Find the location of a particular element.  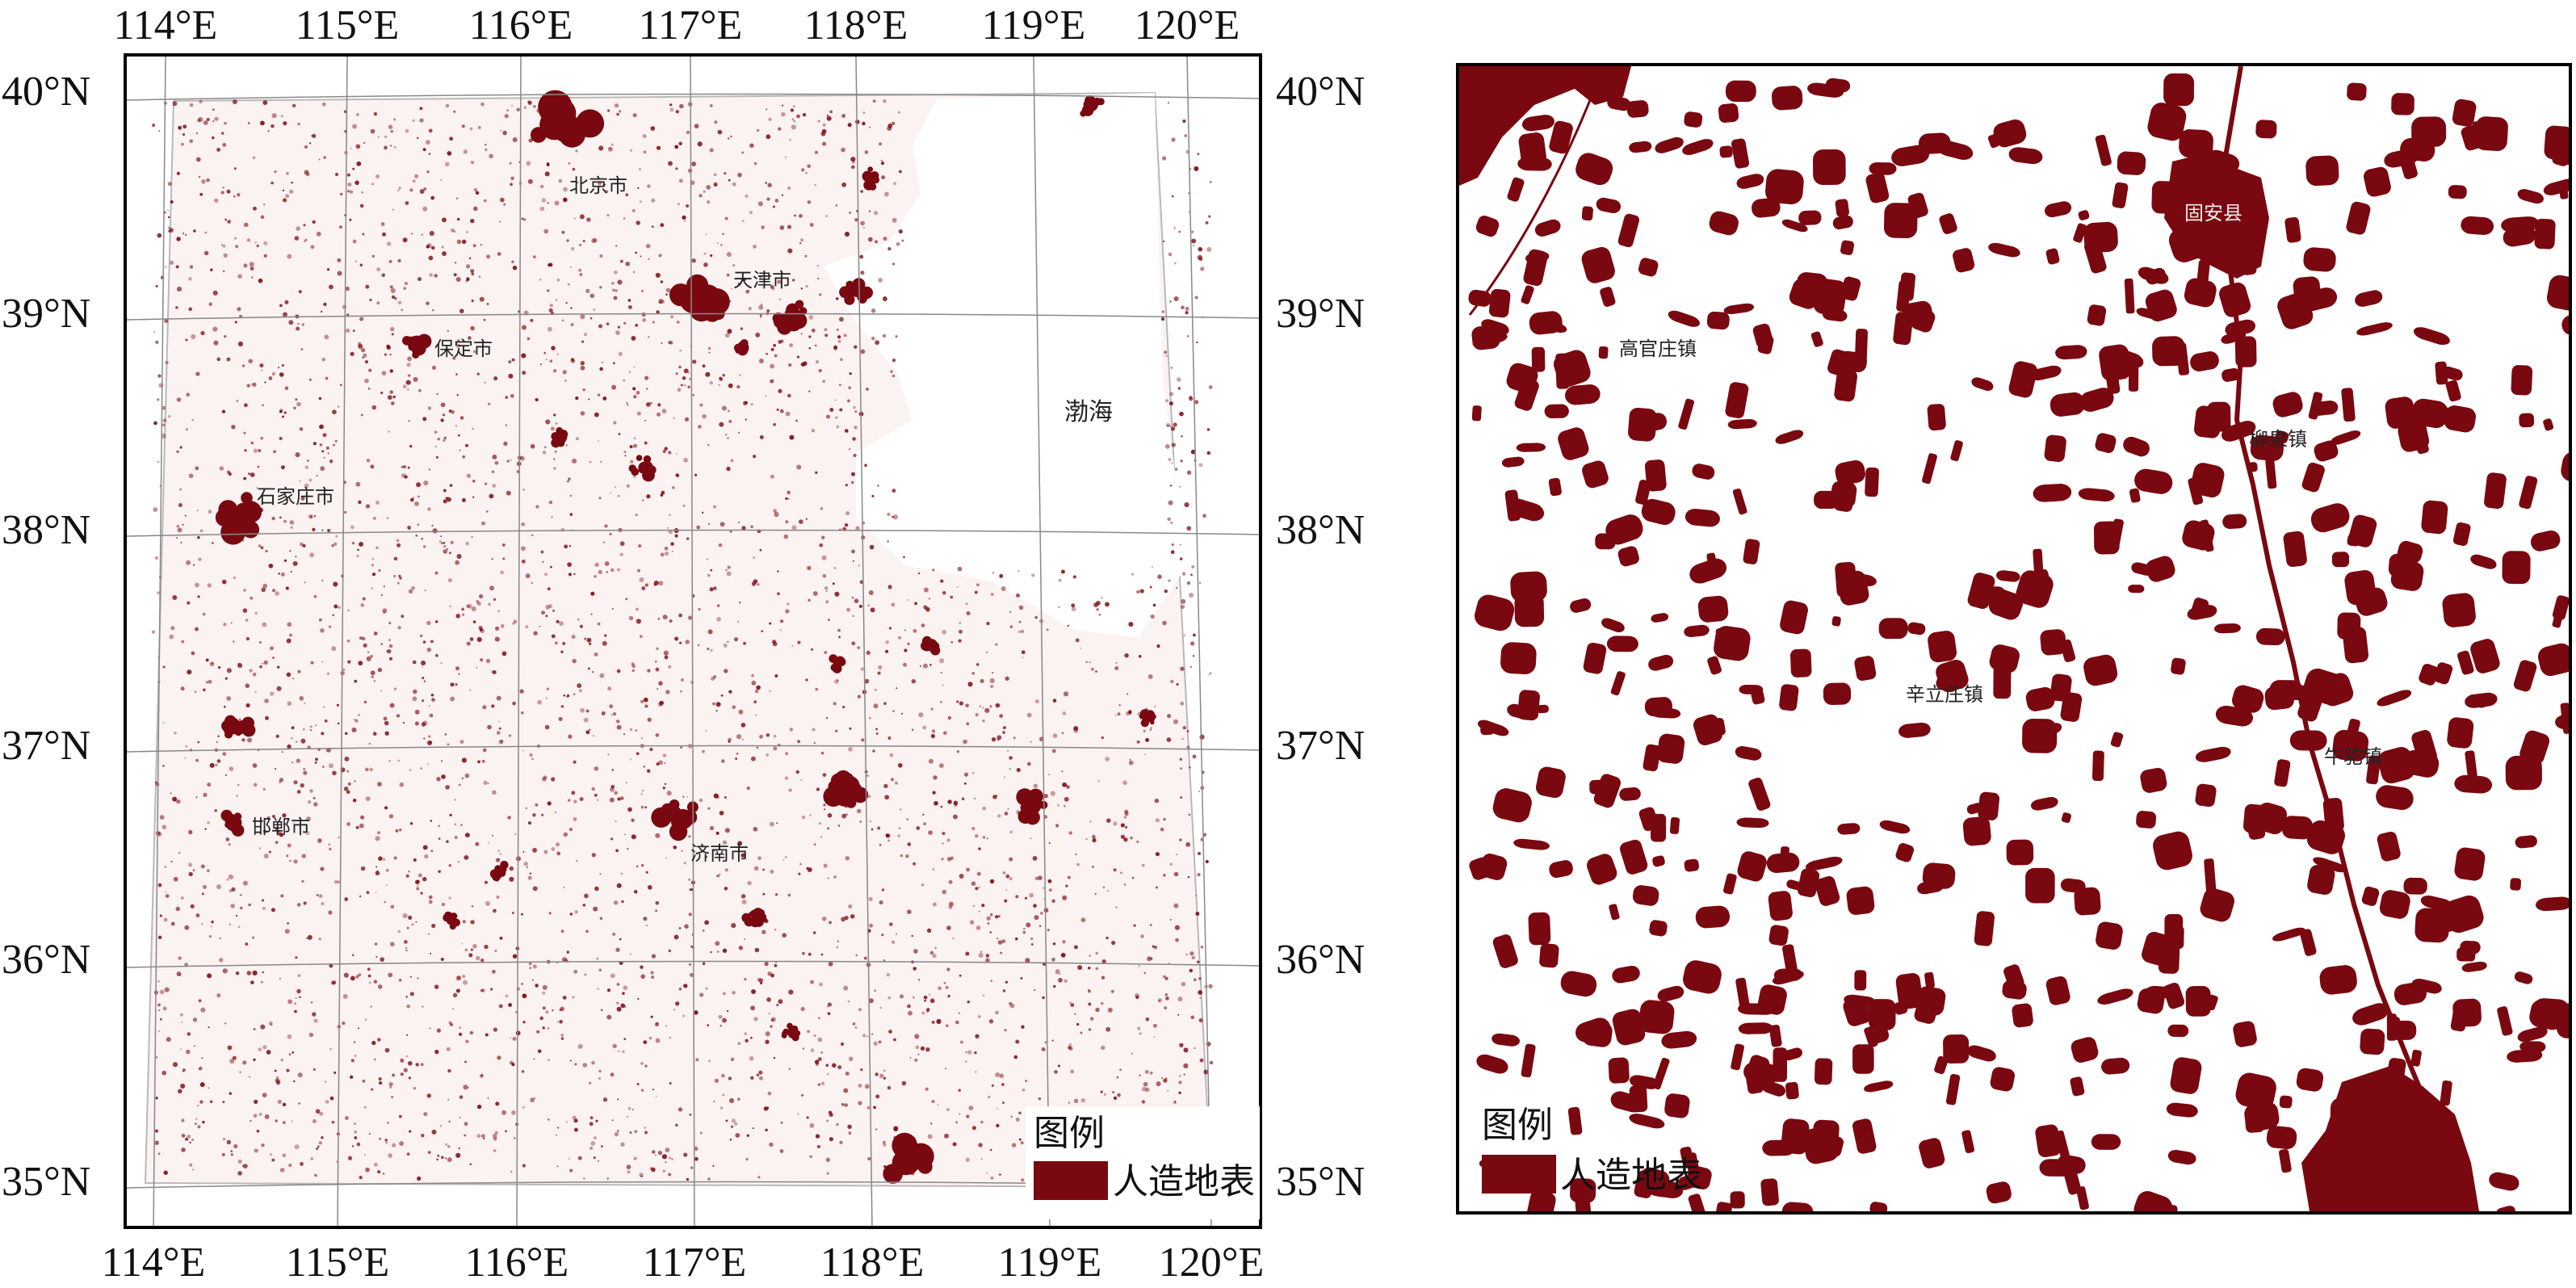

lon-label: 120°E is located at coordinates (1187, 25).